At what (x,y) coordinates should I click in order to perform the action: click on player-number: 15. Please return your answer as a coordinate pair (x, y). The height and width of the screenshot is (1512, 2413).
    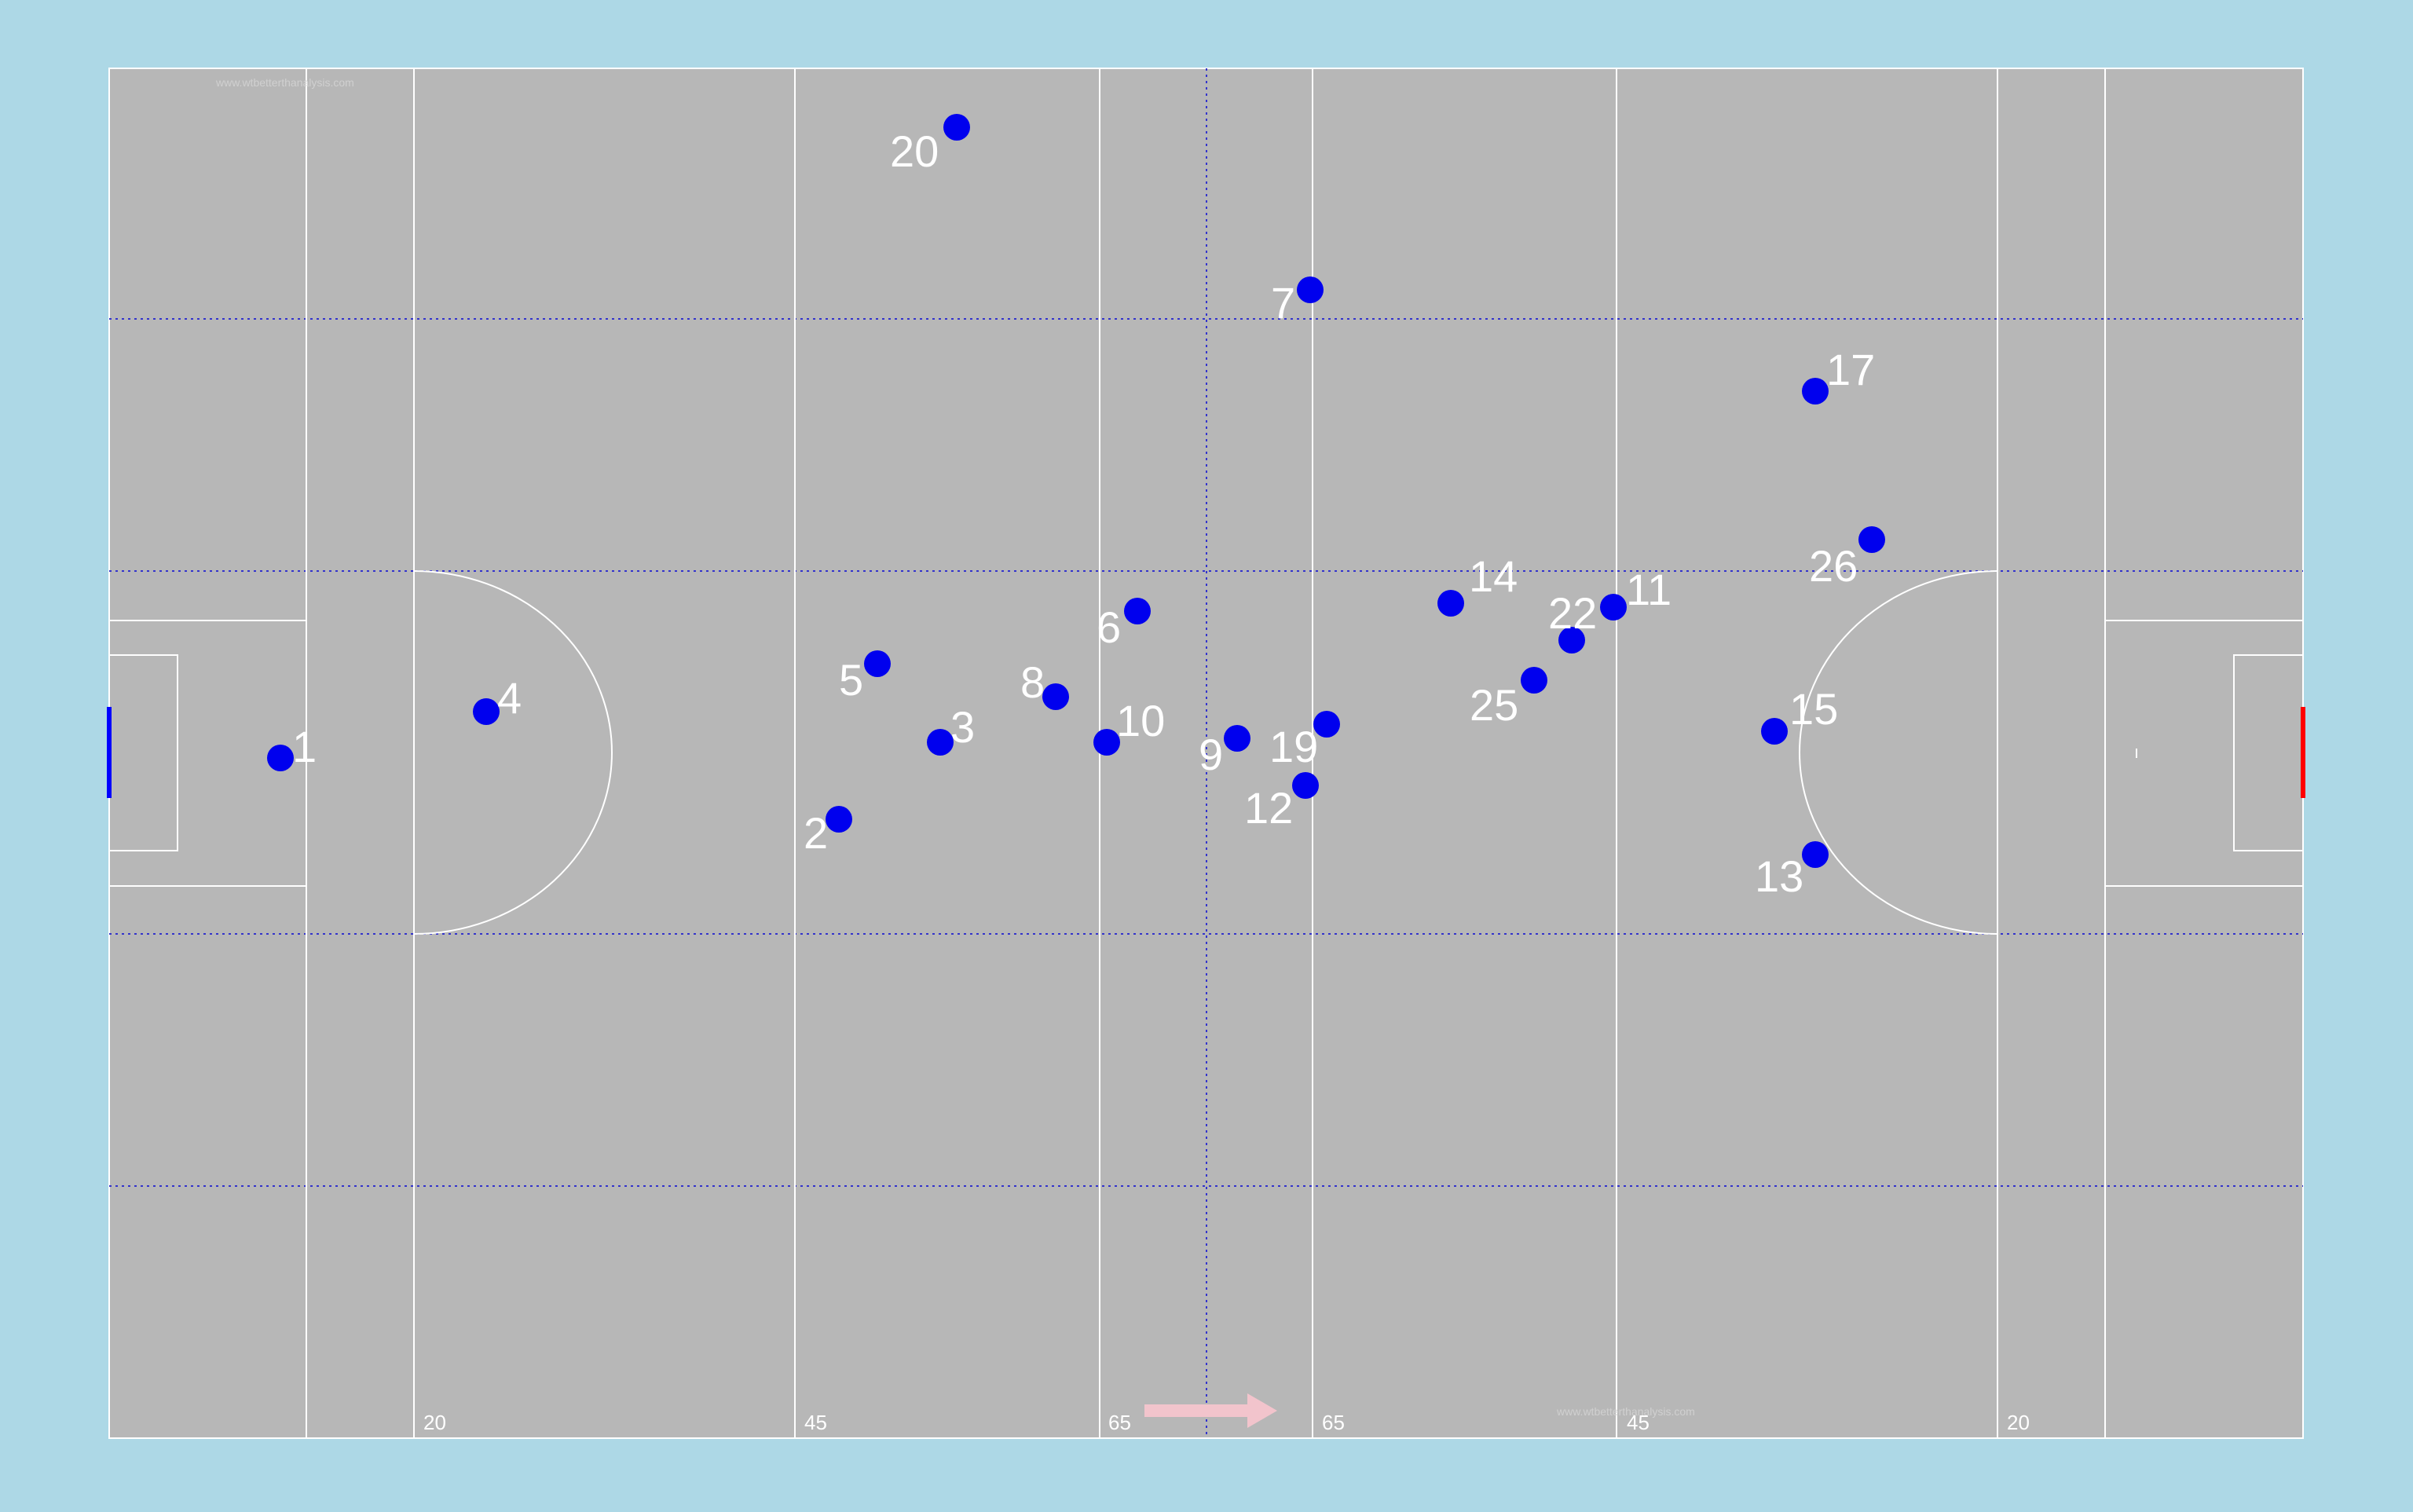
    Looking at the image, I should click on (1813, 709).